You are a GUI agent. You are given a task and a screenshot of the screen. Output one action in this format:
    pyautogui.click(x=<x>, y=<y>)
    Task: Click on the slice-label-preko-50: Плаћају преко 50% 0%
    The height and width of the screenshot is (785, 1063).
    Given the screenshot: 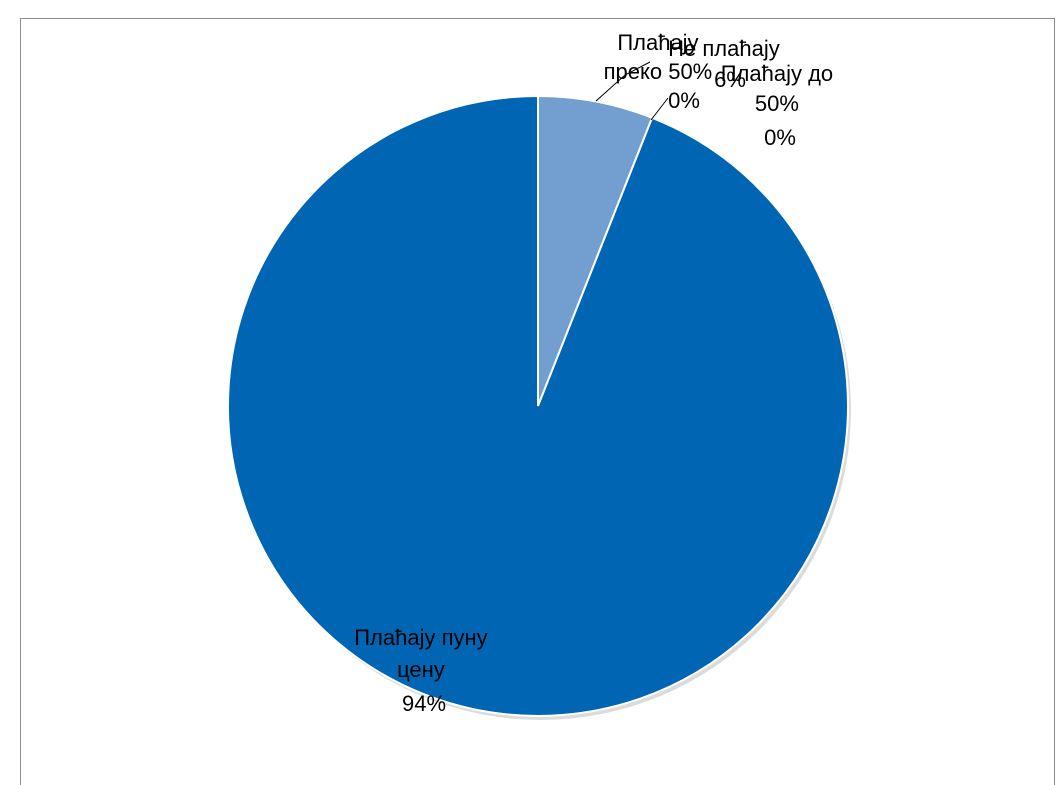 What is the action you would take?
    pyautogui.click(x=661, y=71)
    